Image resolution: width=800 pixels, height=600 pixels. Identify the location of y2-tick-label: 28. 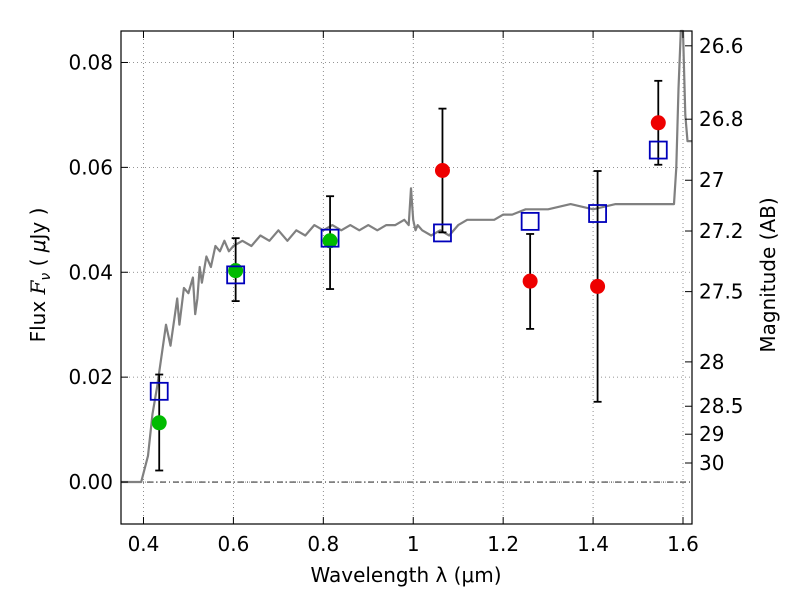
(711, 362).